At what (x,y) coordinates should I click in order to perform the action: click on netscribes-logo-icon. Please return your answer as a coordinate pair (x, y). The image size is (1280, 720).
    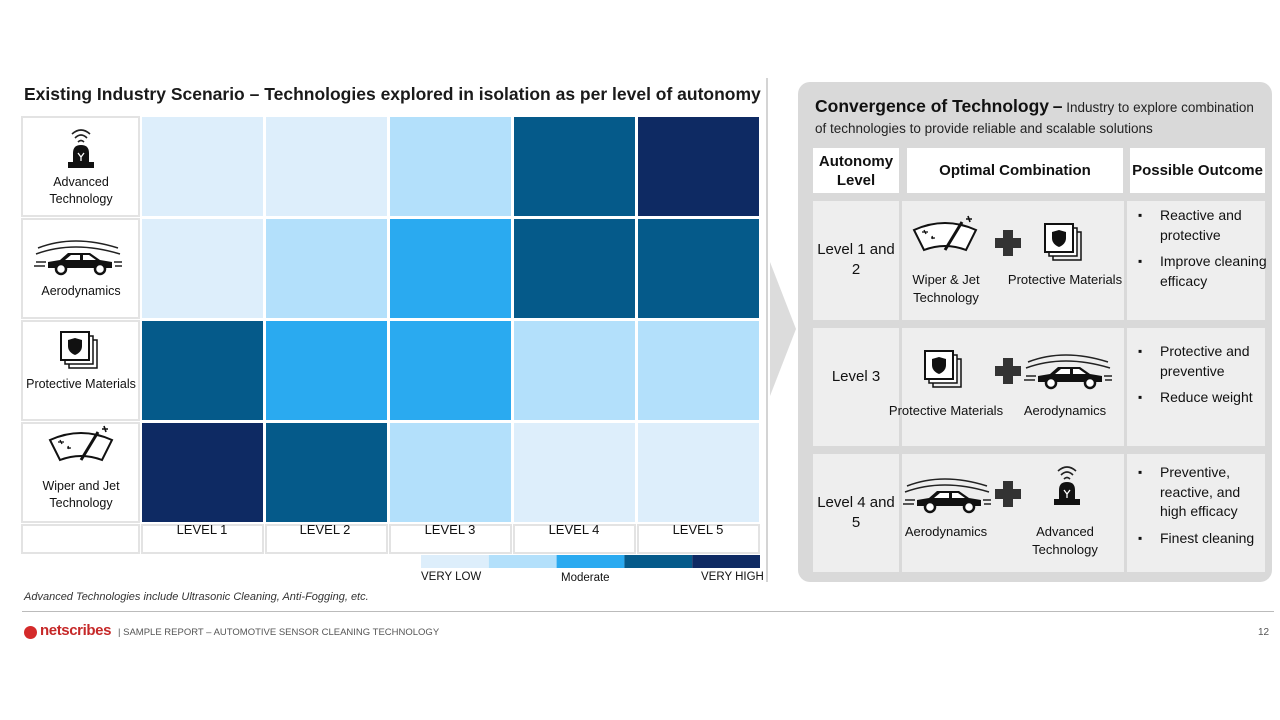
    Looking at the image, I should click on (30, 632).